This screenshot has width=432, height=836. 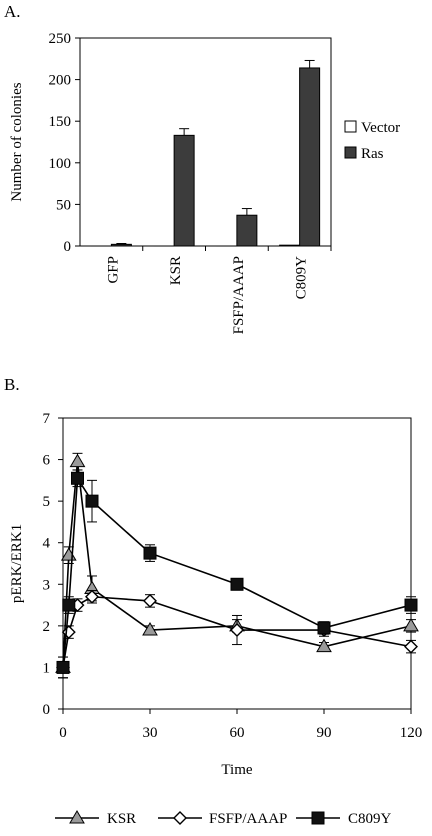 What do you see at coordinates (372, 154) in the screenshot?
I see `legend-label: Ras` at bounding box center [372, 154].